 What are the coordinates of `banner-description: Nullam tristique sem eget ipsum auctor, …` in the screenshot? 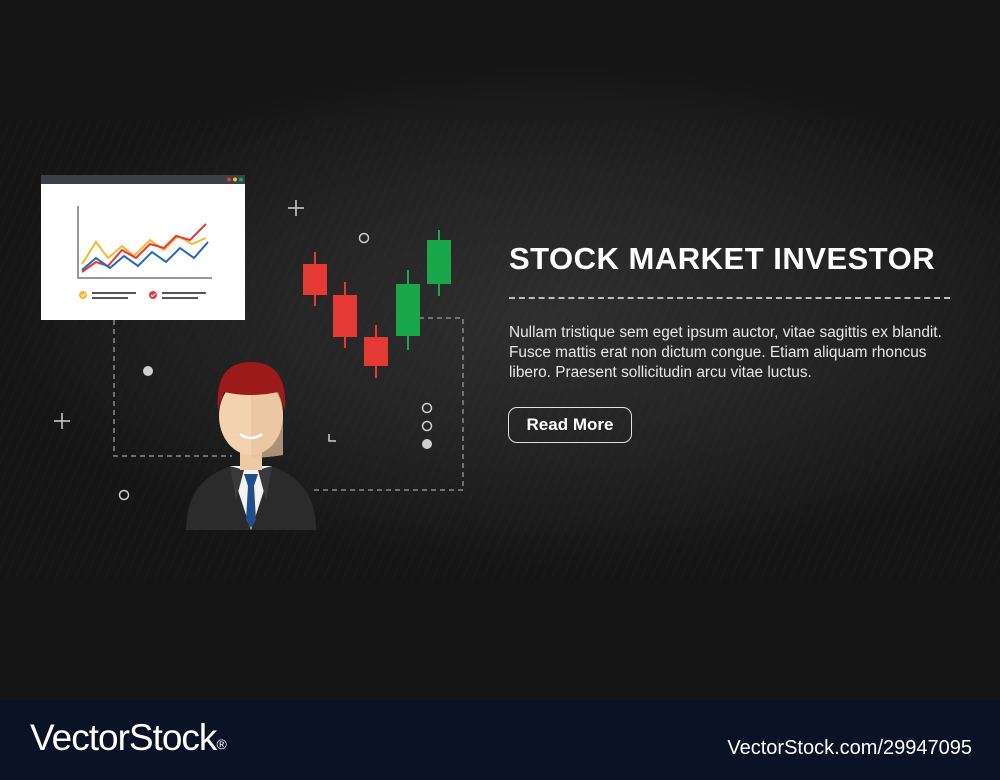 It's located at (725, 352).